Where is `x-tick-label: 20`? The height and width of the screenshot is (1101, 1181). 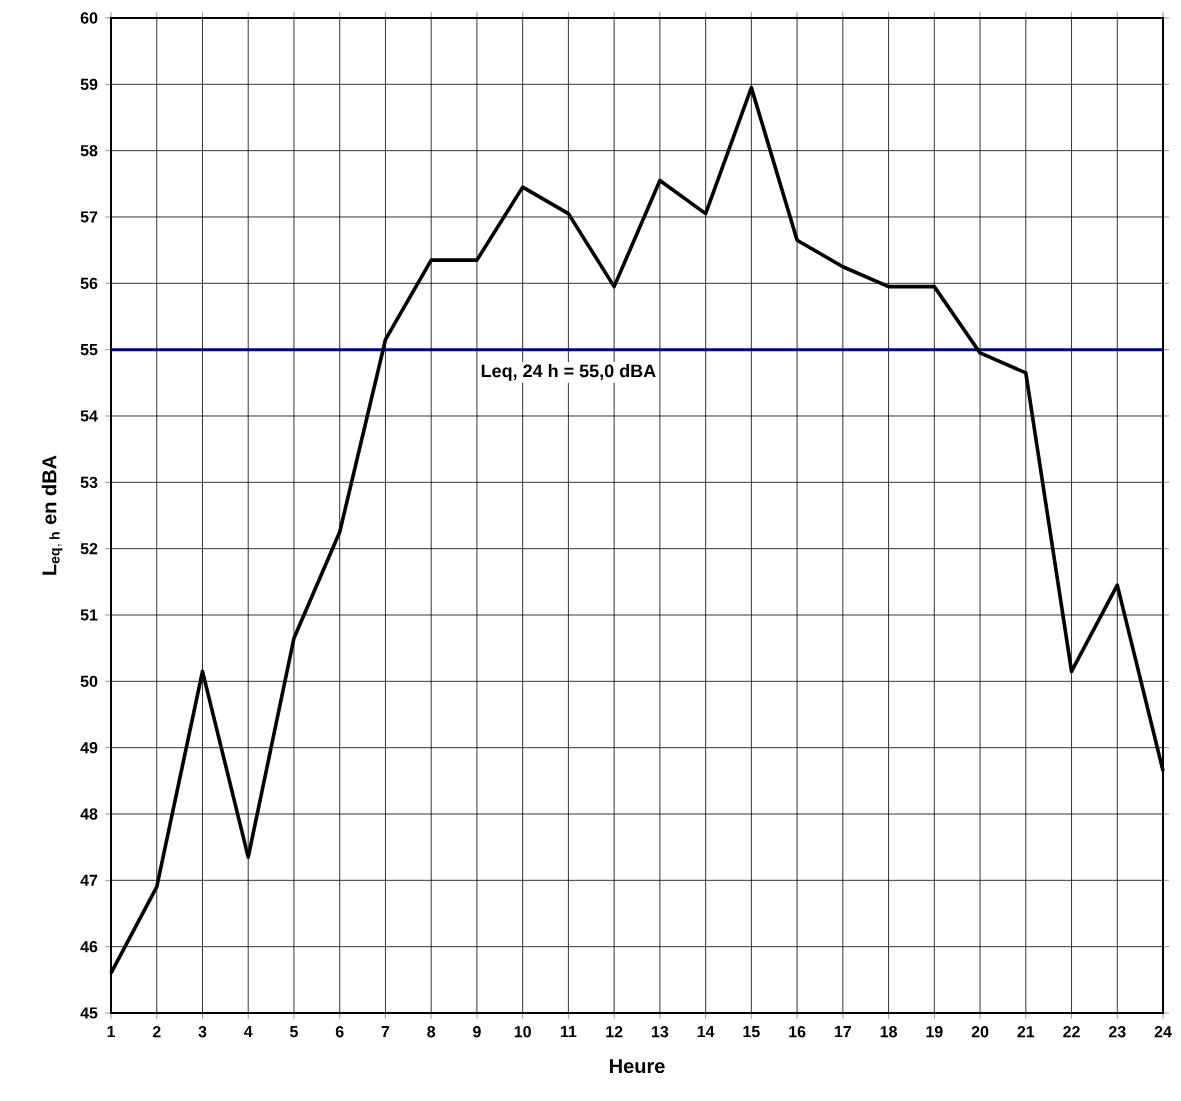
x-tick-label: 20 is located at coordinates (980, 1032).